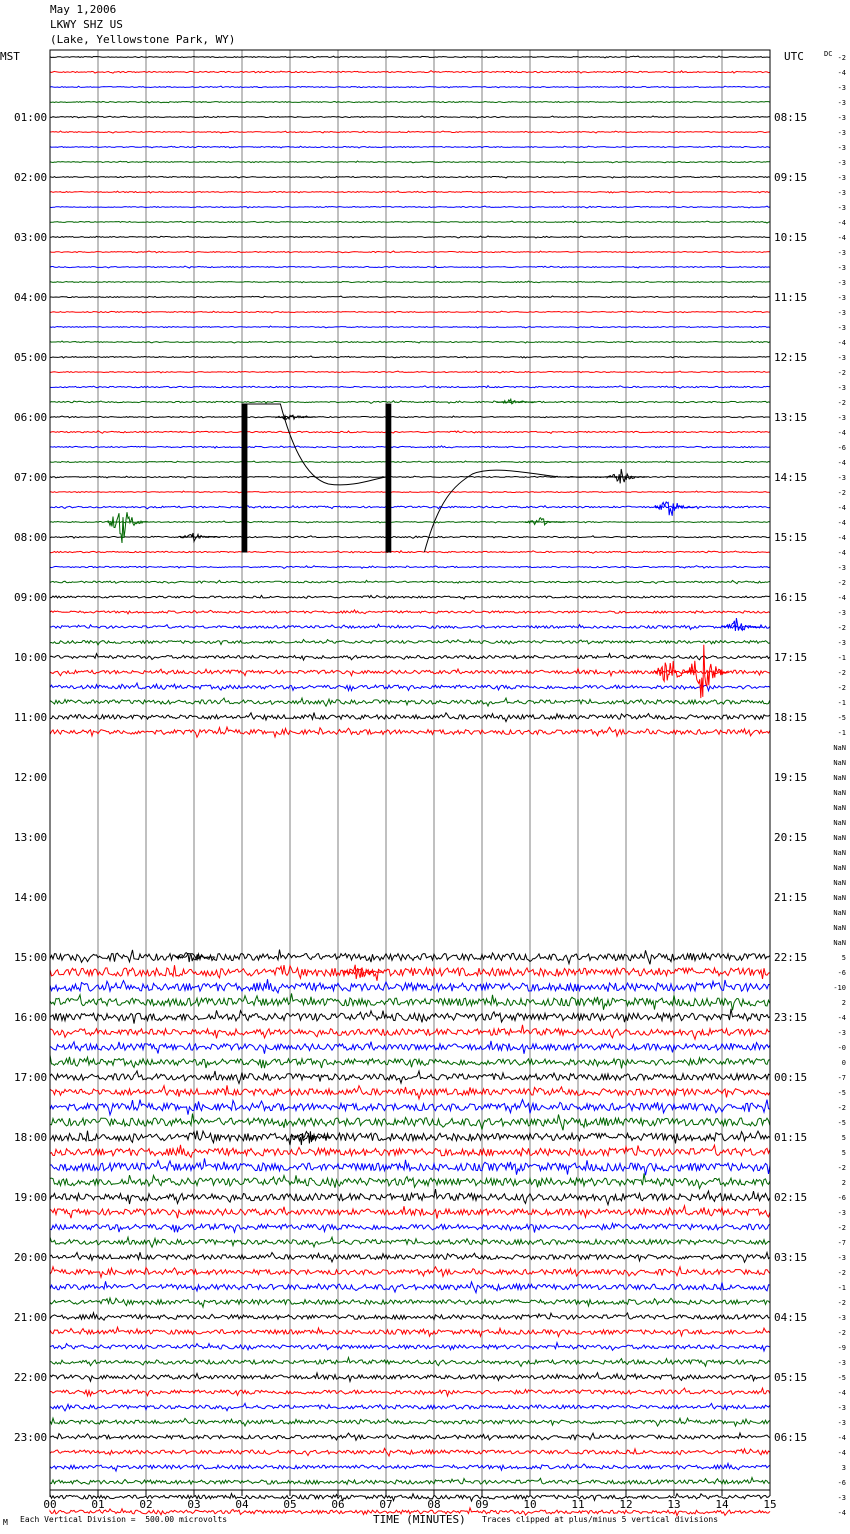 This screenshot has height=1534, width=850. I want to click on dc-label: DC, so click(828, 54).